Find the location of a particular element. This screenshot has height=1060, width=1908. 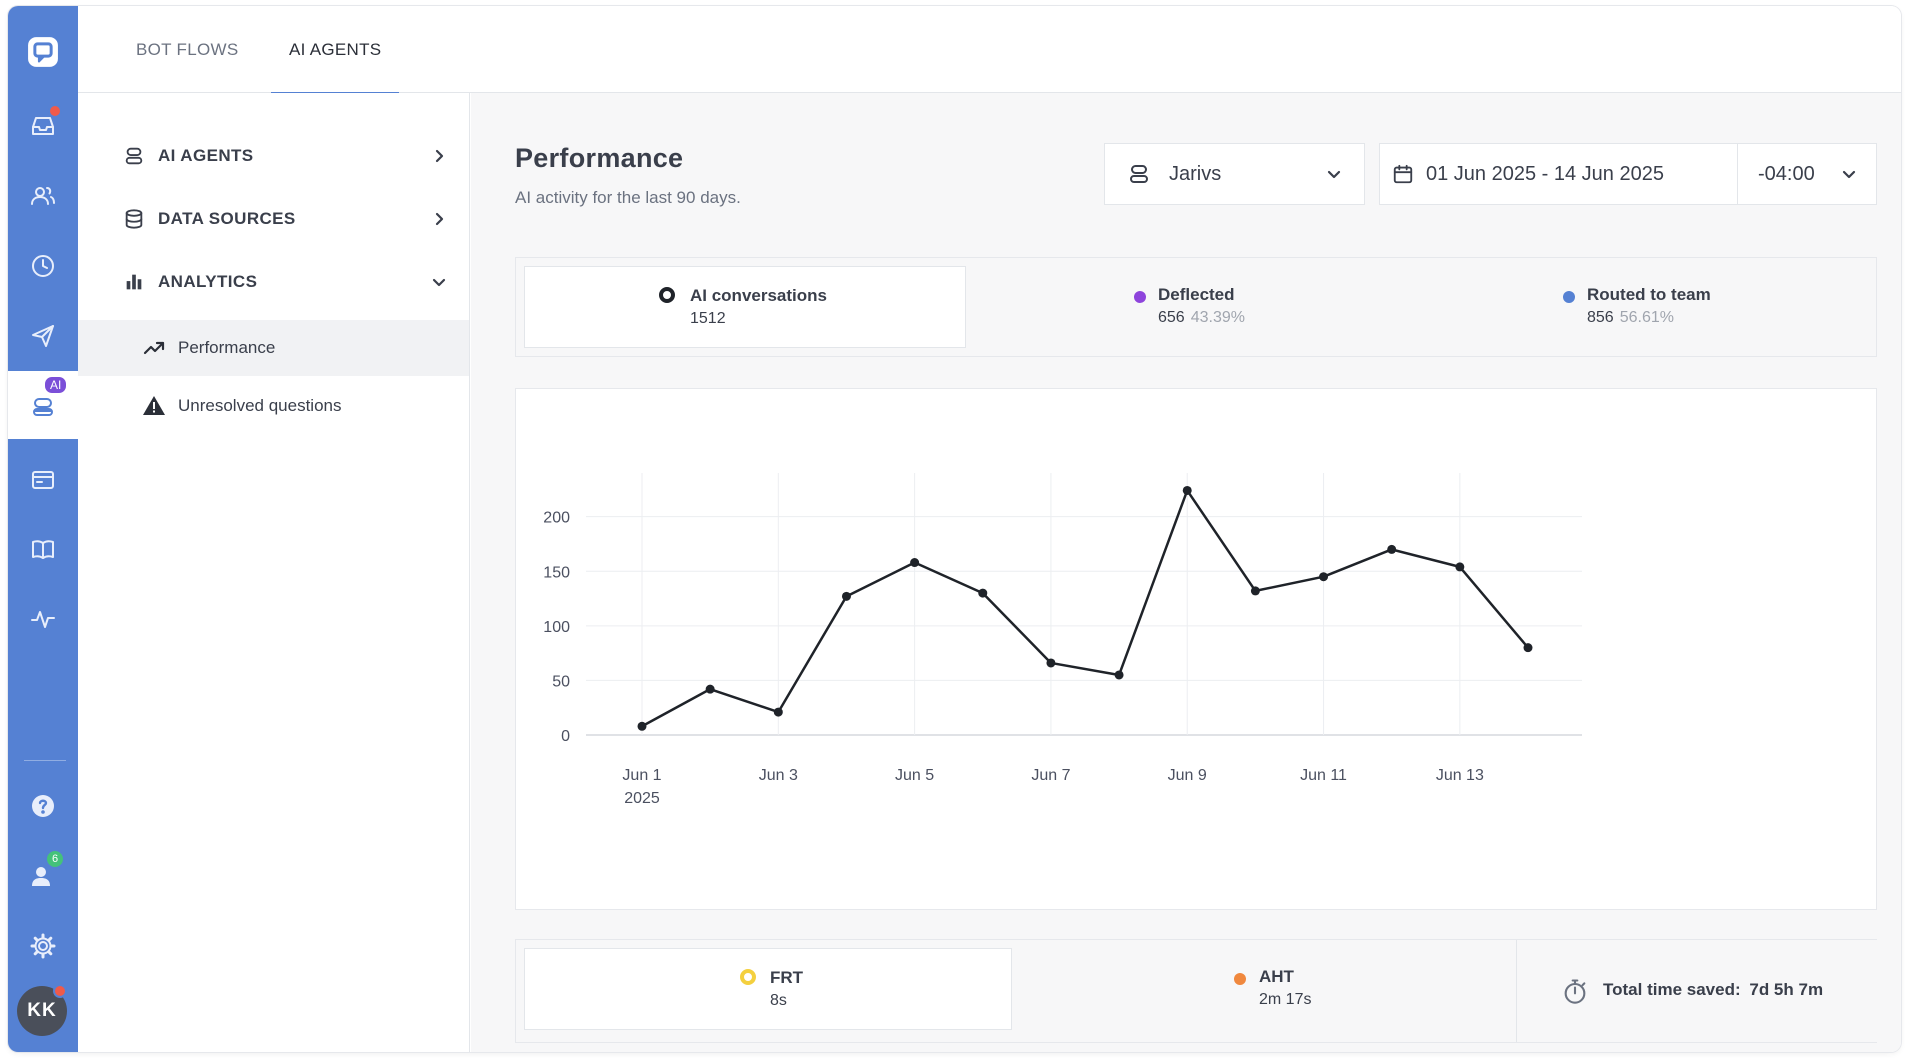

stat-value-line: 656 43.39% is located at coordinates (1201, 318).